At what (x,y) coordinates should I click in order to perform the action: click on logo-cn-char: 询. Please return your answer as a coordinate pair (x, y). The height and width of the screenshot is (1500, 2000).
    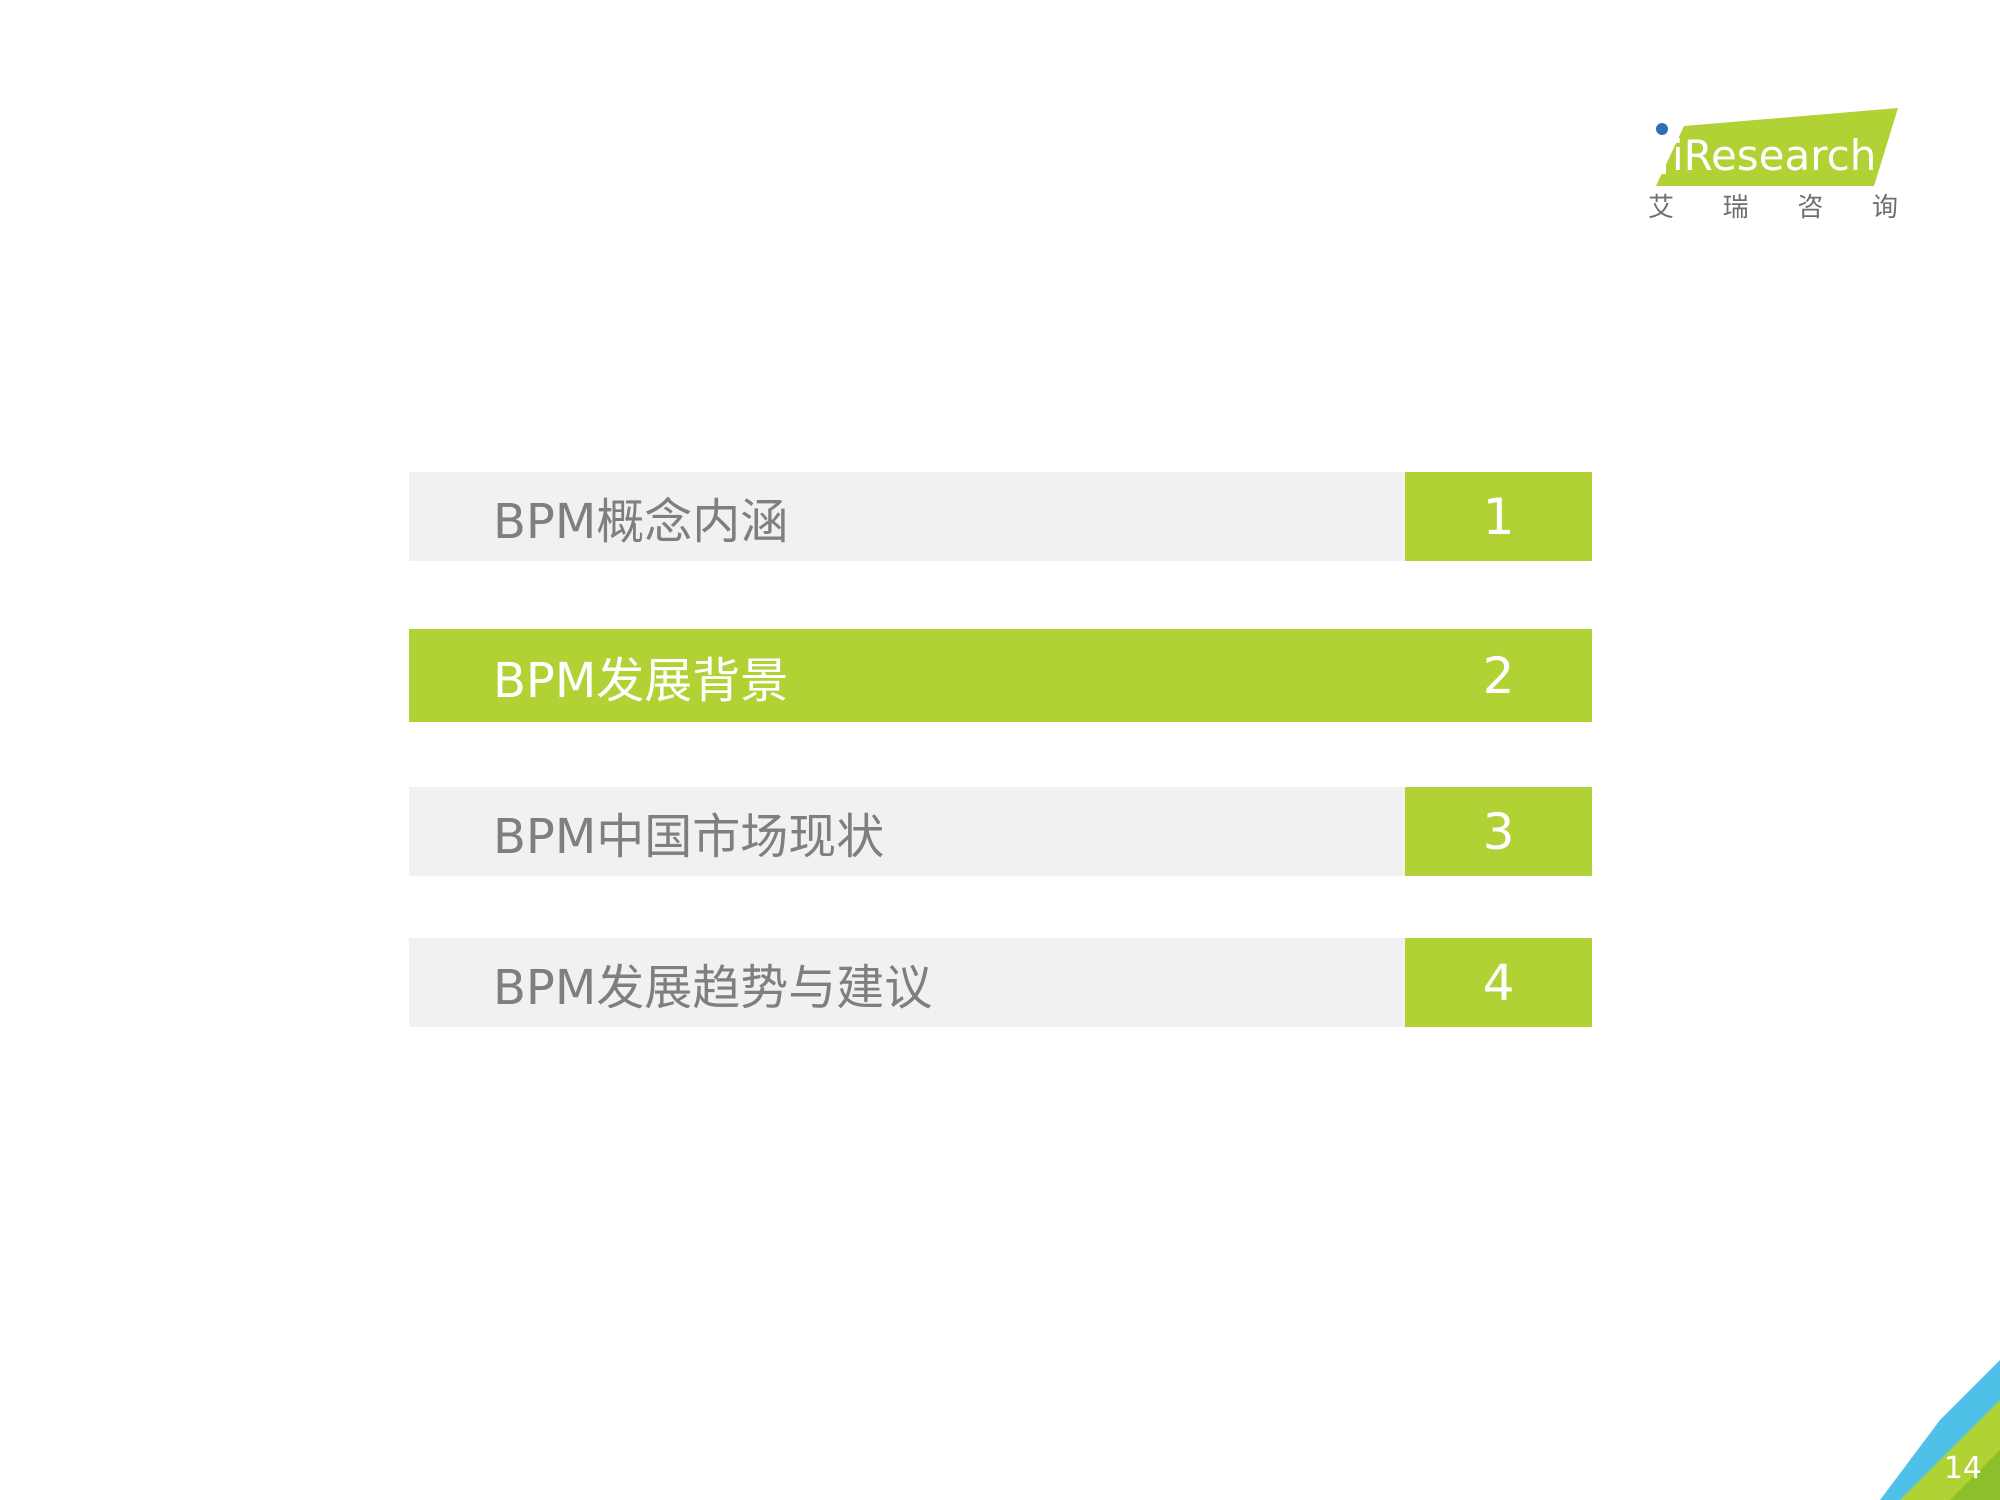
    Looking at the image, I should click on (1884, 208).